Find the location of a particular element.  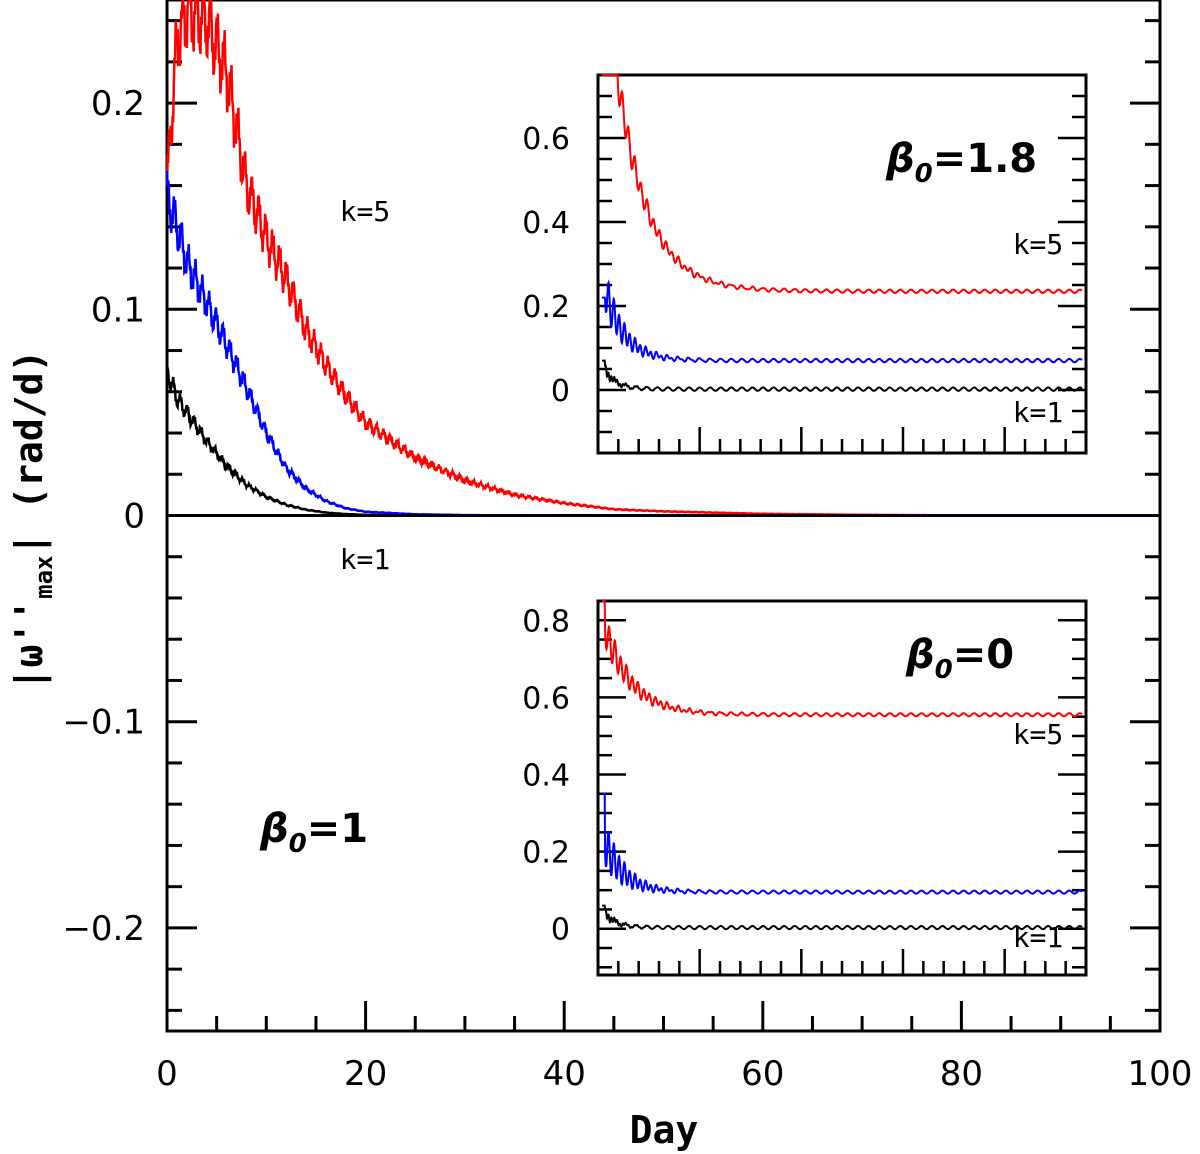

y-axis-title-sub: max is located at coordinates (44, 577).